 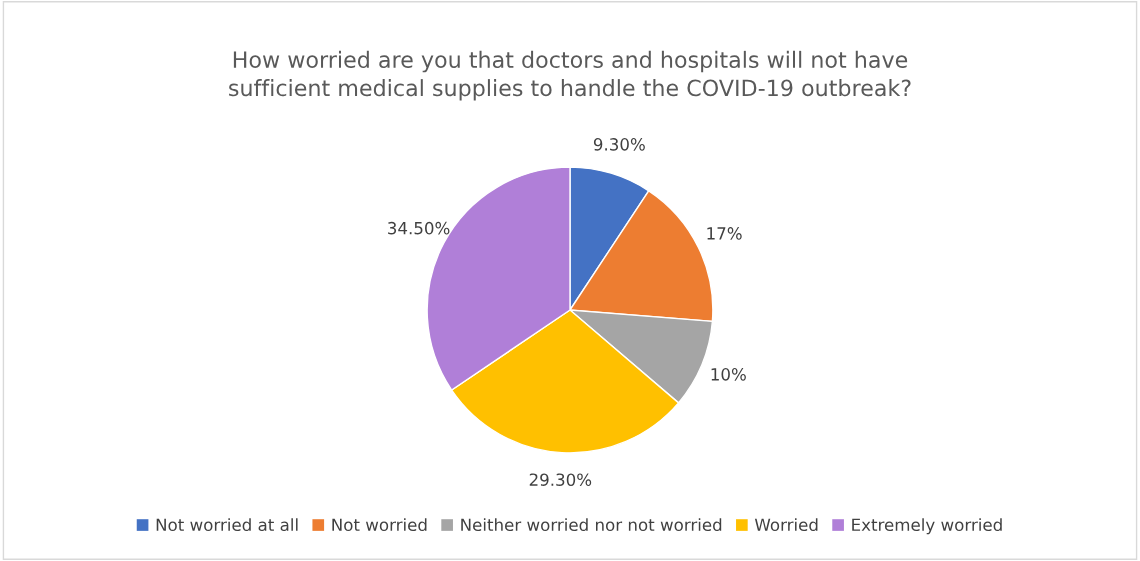 What do you see at coordinates (419, 228) in the screenshot?
I see `data-label: 34.50%` at bounding box center [419, 228].